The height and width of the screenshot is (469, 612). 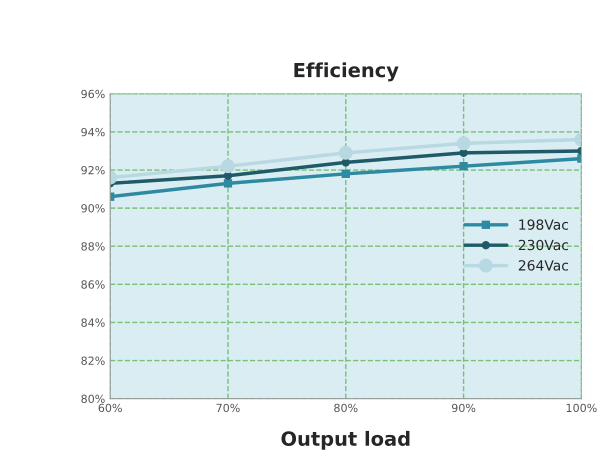 What do you see at coordinates (346, 72) in the screenshot?
I see `chart-title: Efficiency` at bounding box center [346, 72].